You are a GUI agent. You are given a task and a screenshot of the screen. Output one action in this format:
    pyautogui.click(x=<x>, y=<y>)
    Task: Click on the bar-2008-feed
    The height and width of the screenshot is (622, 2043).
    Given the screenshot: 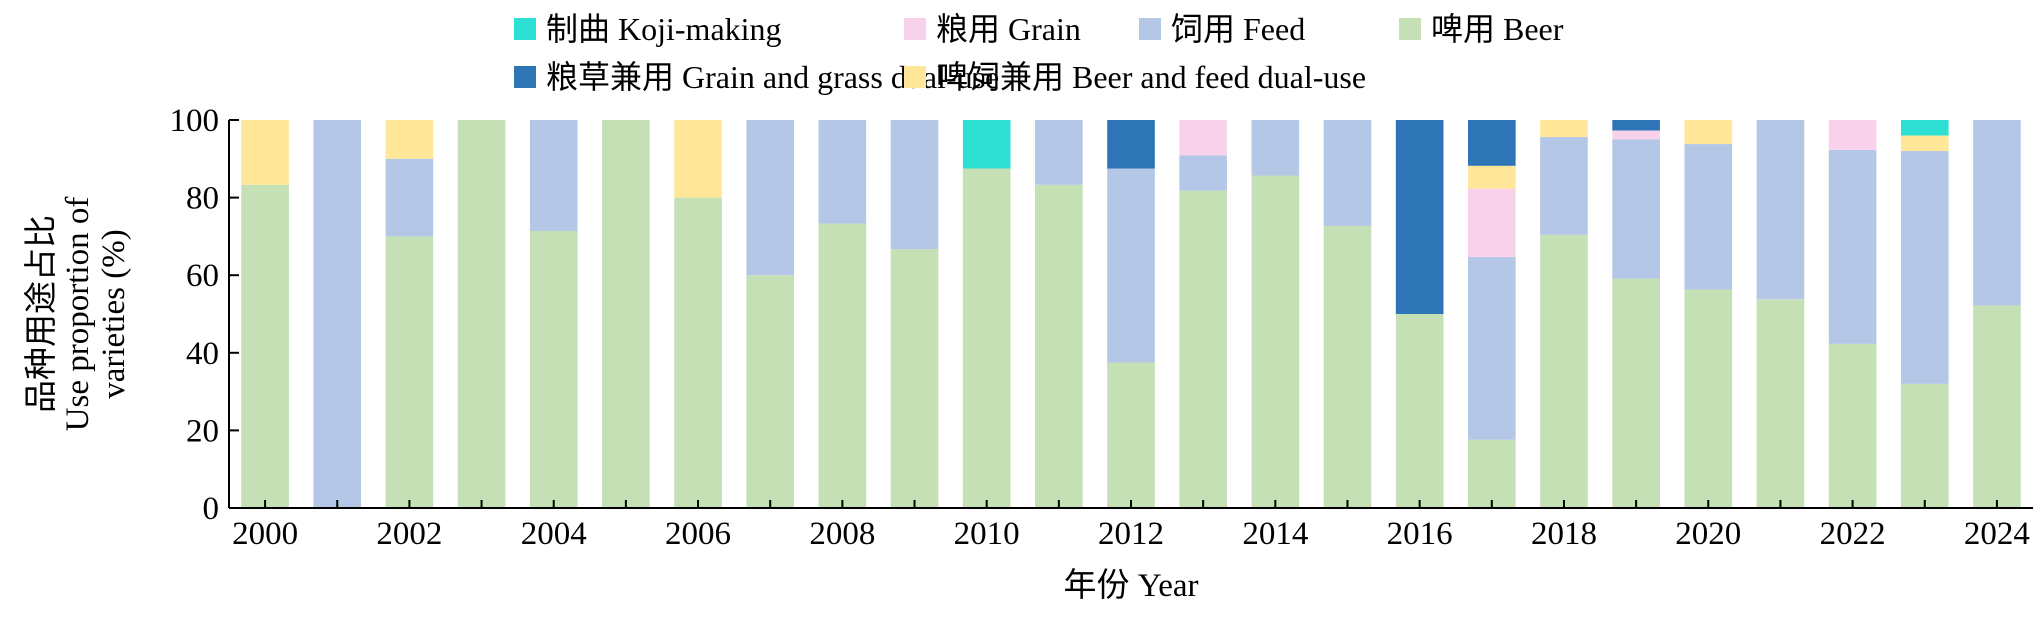 What is the action you would take?
    pyautogui.click(x=842, y=172)
    